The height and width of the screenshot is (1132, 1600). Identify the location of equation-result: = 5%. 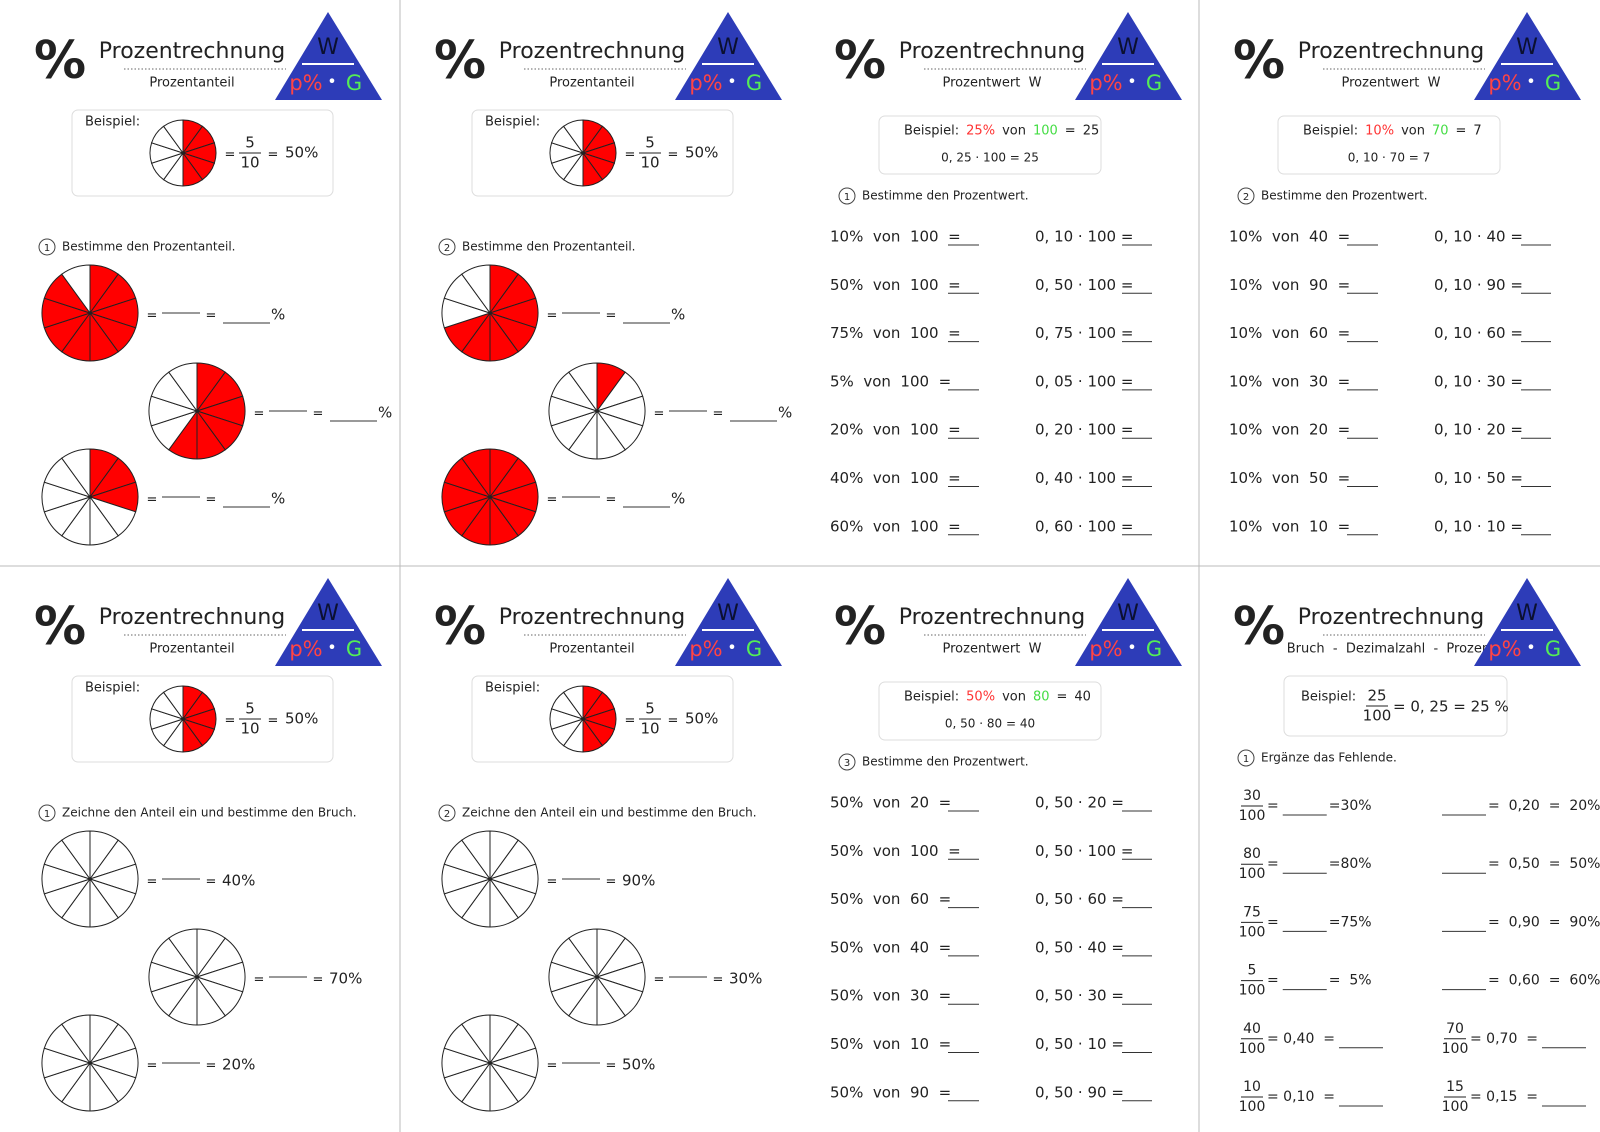
(1350, 981).